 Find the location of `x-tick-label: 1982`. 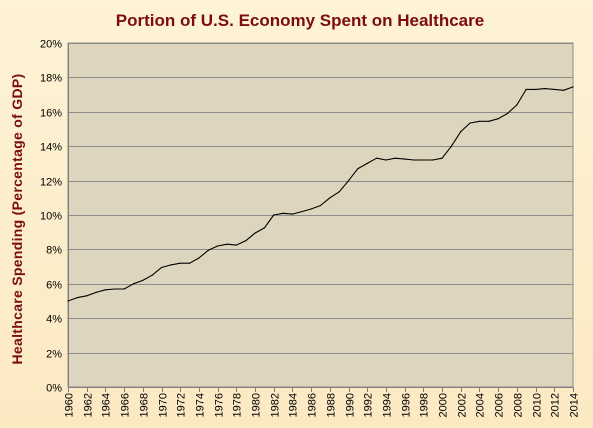

x-tick-label: 1982 is located at coordinates (276, 405).